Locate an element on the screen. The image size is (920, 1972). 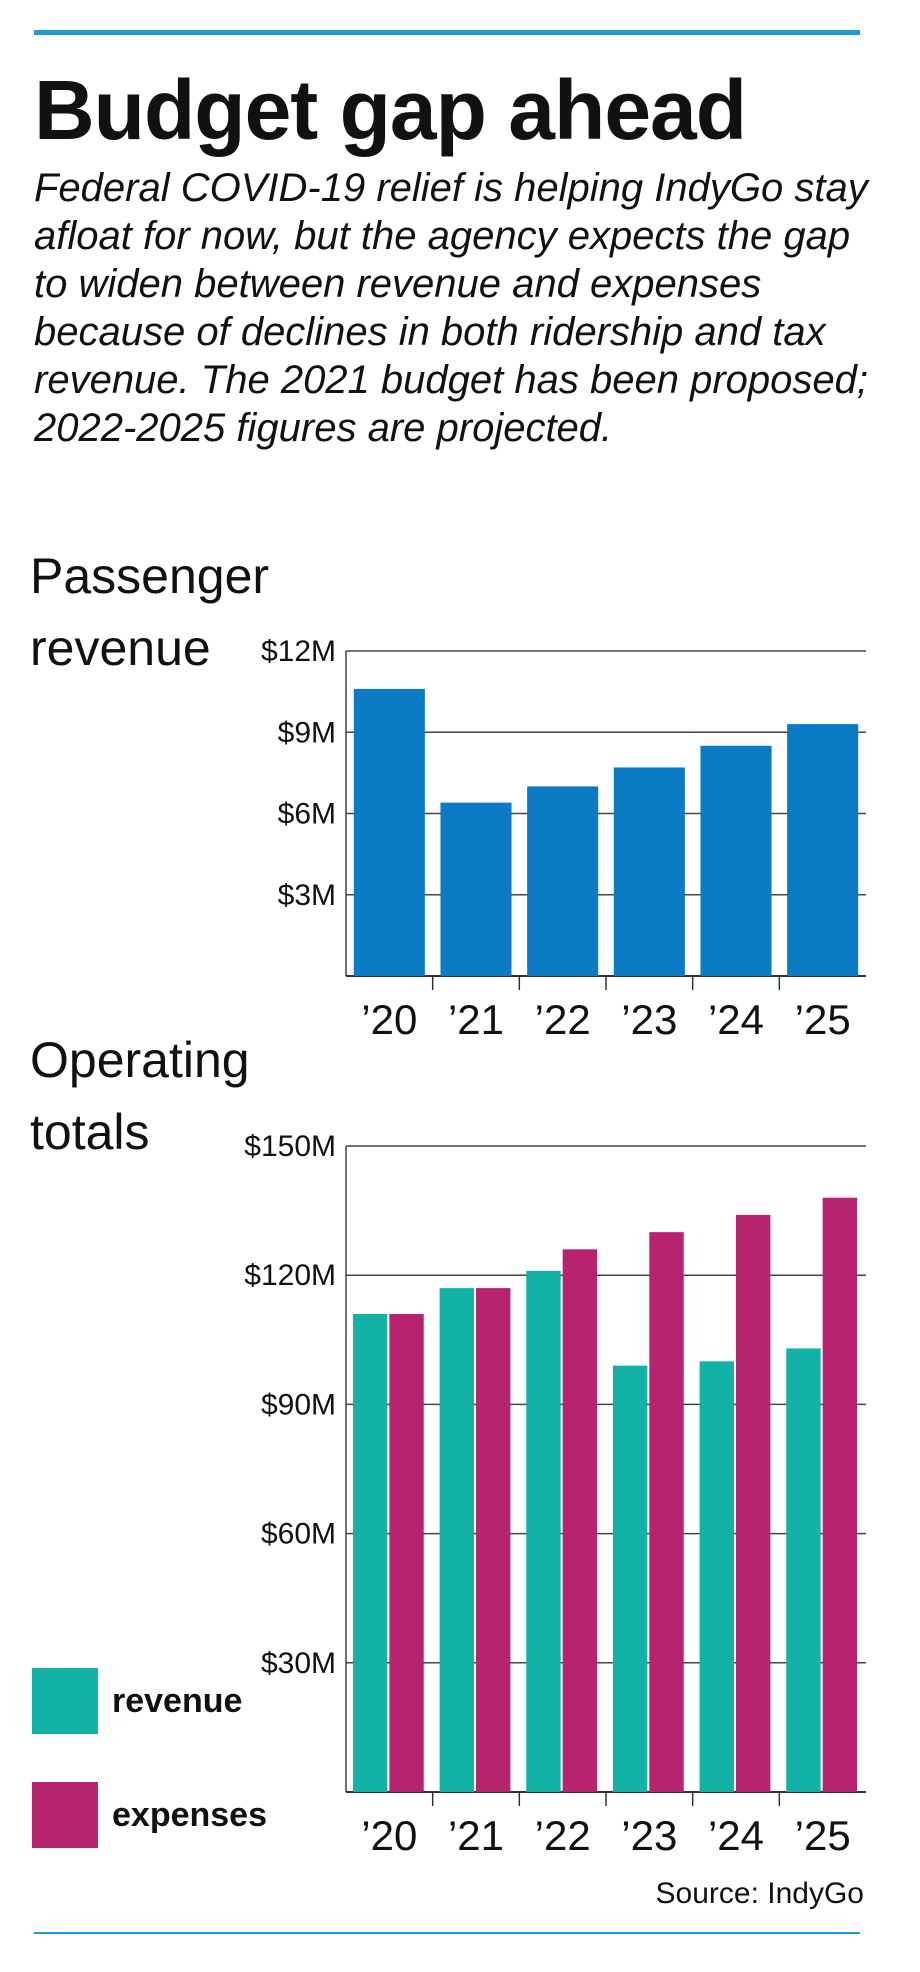
y-tick-label: $90M is located at coordinates (298, 1404).